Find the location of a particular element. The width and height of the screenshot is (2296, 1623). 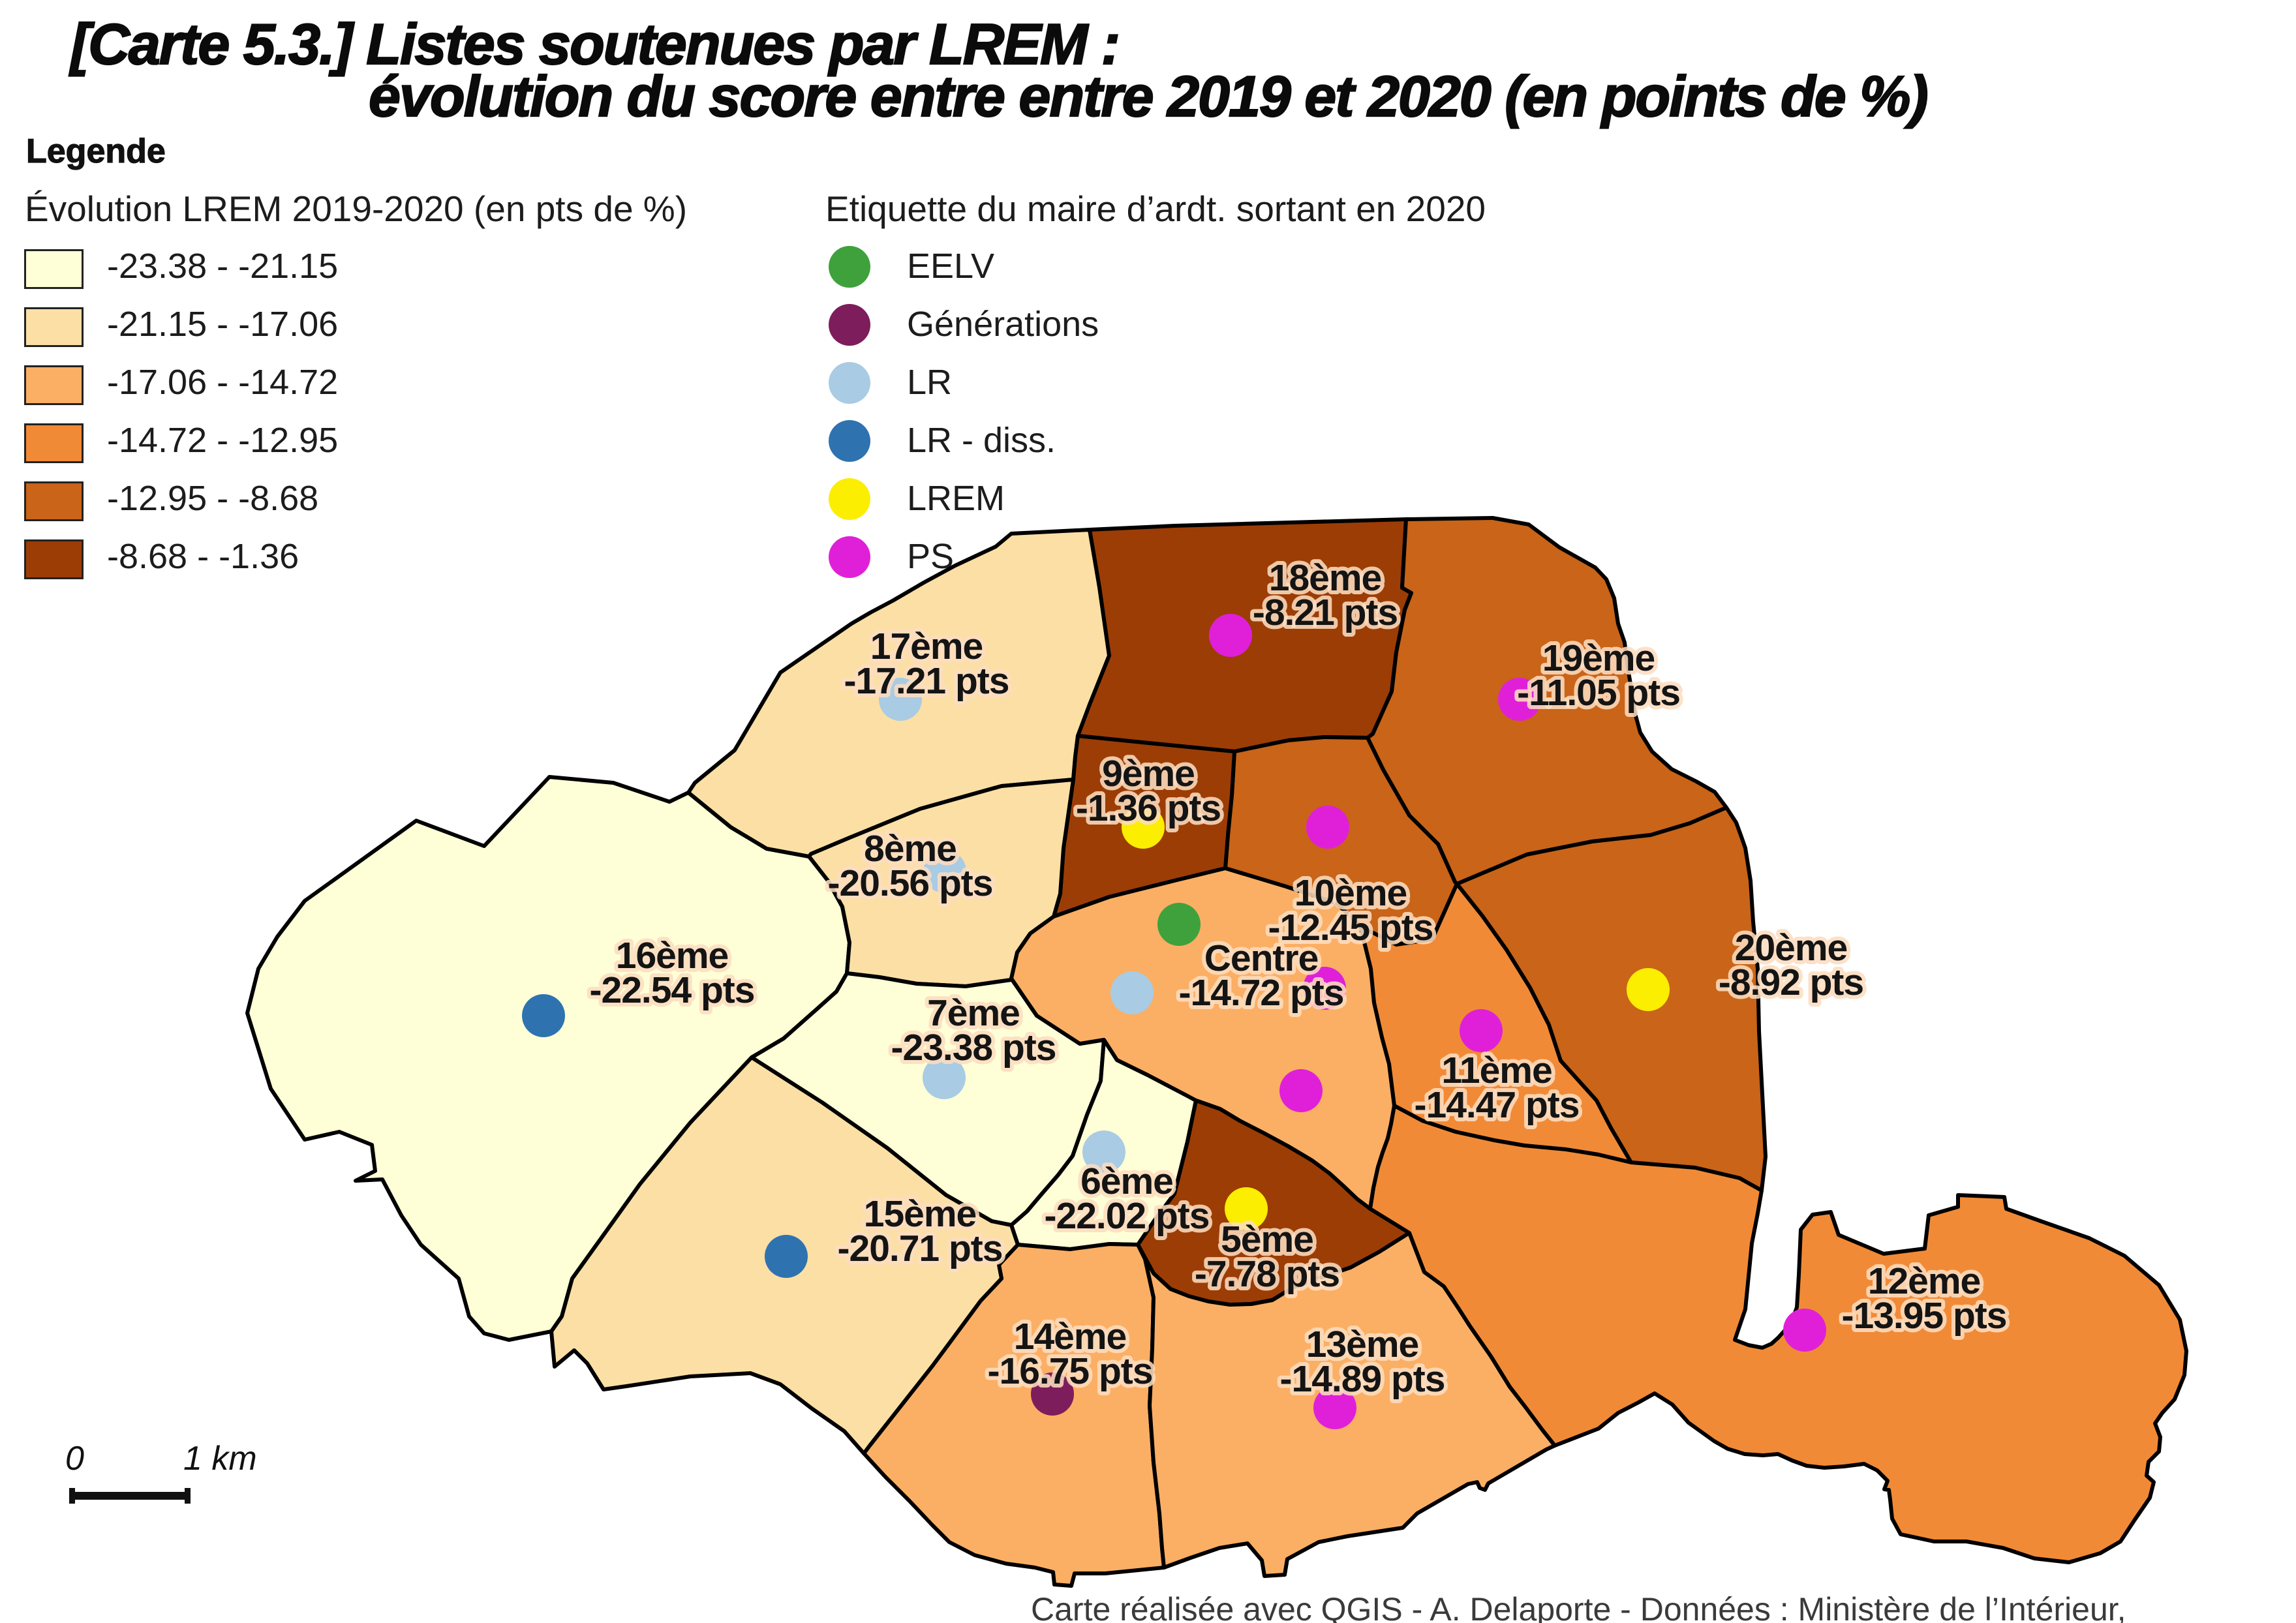

svg-text: 17ème is located at coordinates (926, 646).